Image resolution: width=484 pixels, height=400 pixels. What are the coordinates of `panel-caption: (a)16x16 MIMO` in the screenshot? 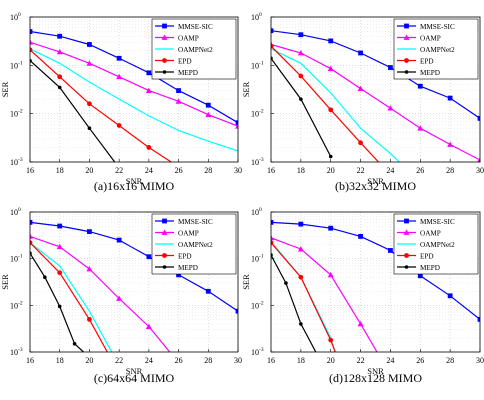 It's located at (134, 186).